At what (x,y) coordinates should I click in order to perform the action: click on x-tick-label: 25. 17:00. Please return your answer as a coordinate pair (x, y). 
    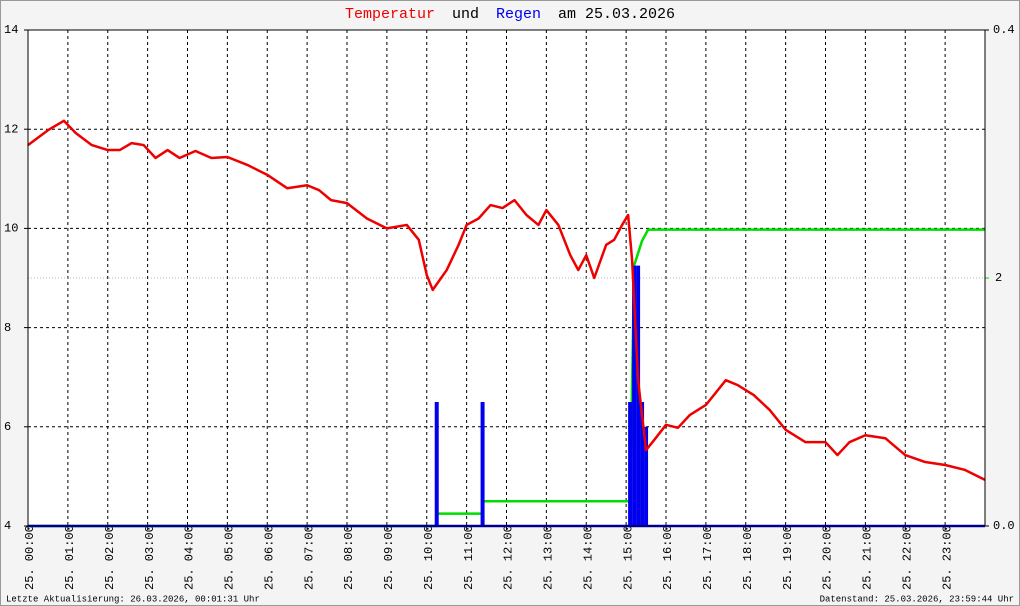
    Looking at the image, I should click on (708, 557).